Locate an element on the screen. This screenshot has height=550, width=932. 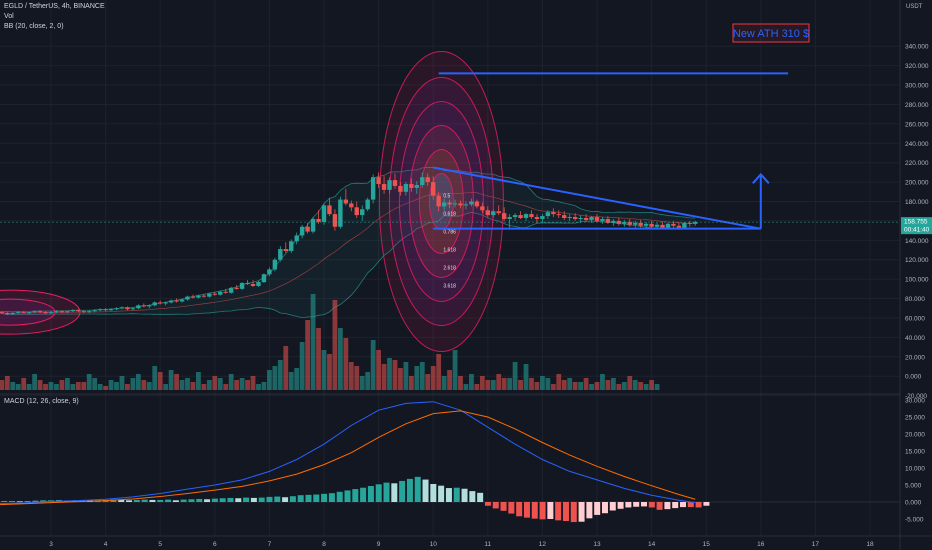
bb-legend: BB (20, close, 2, 0) is located at coordinates (34, 26).